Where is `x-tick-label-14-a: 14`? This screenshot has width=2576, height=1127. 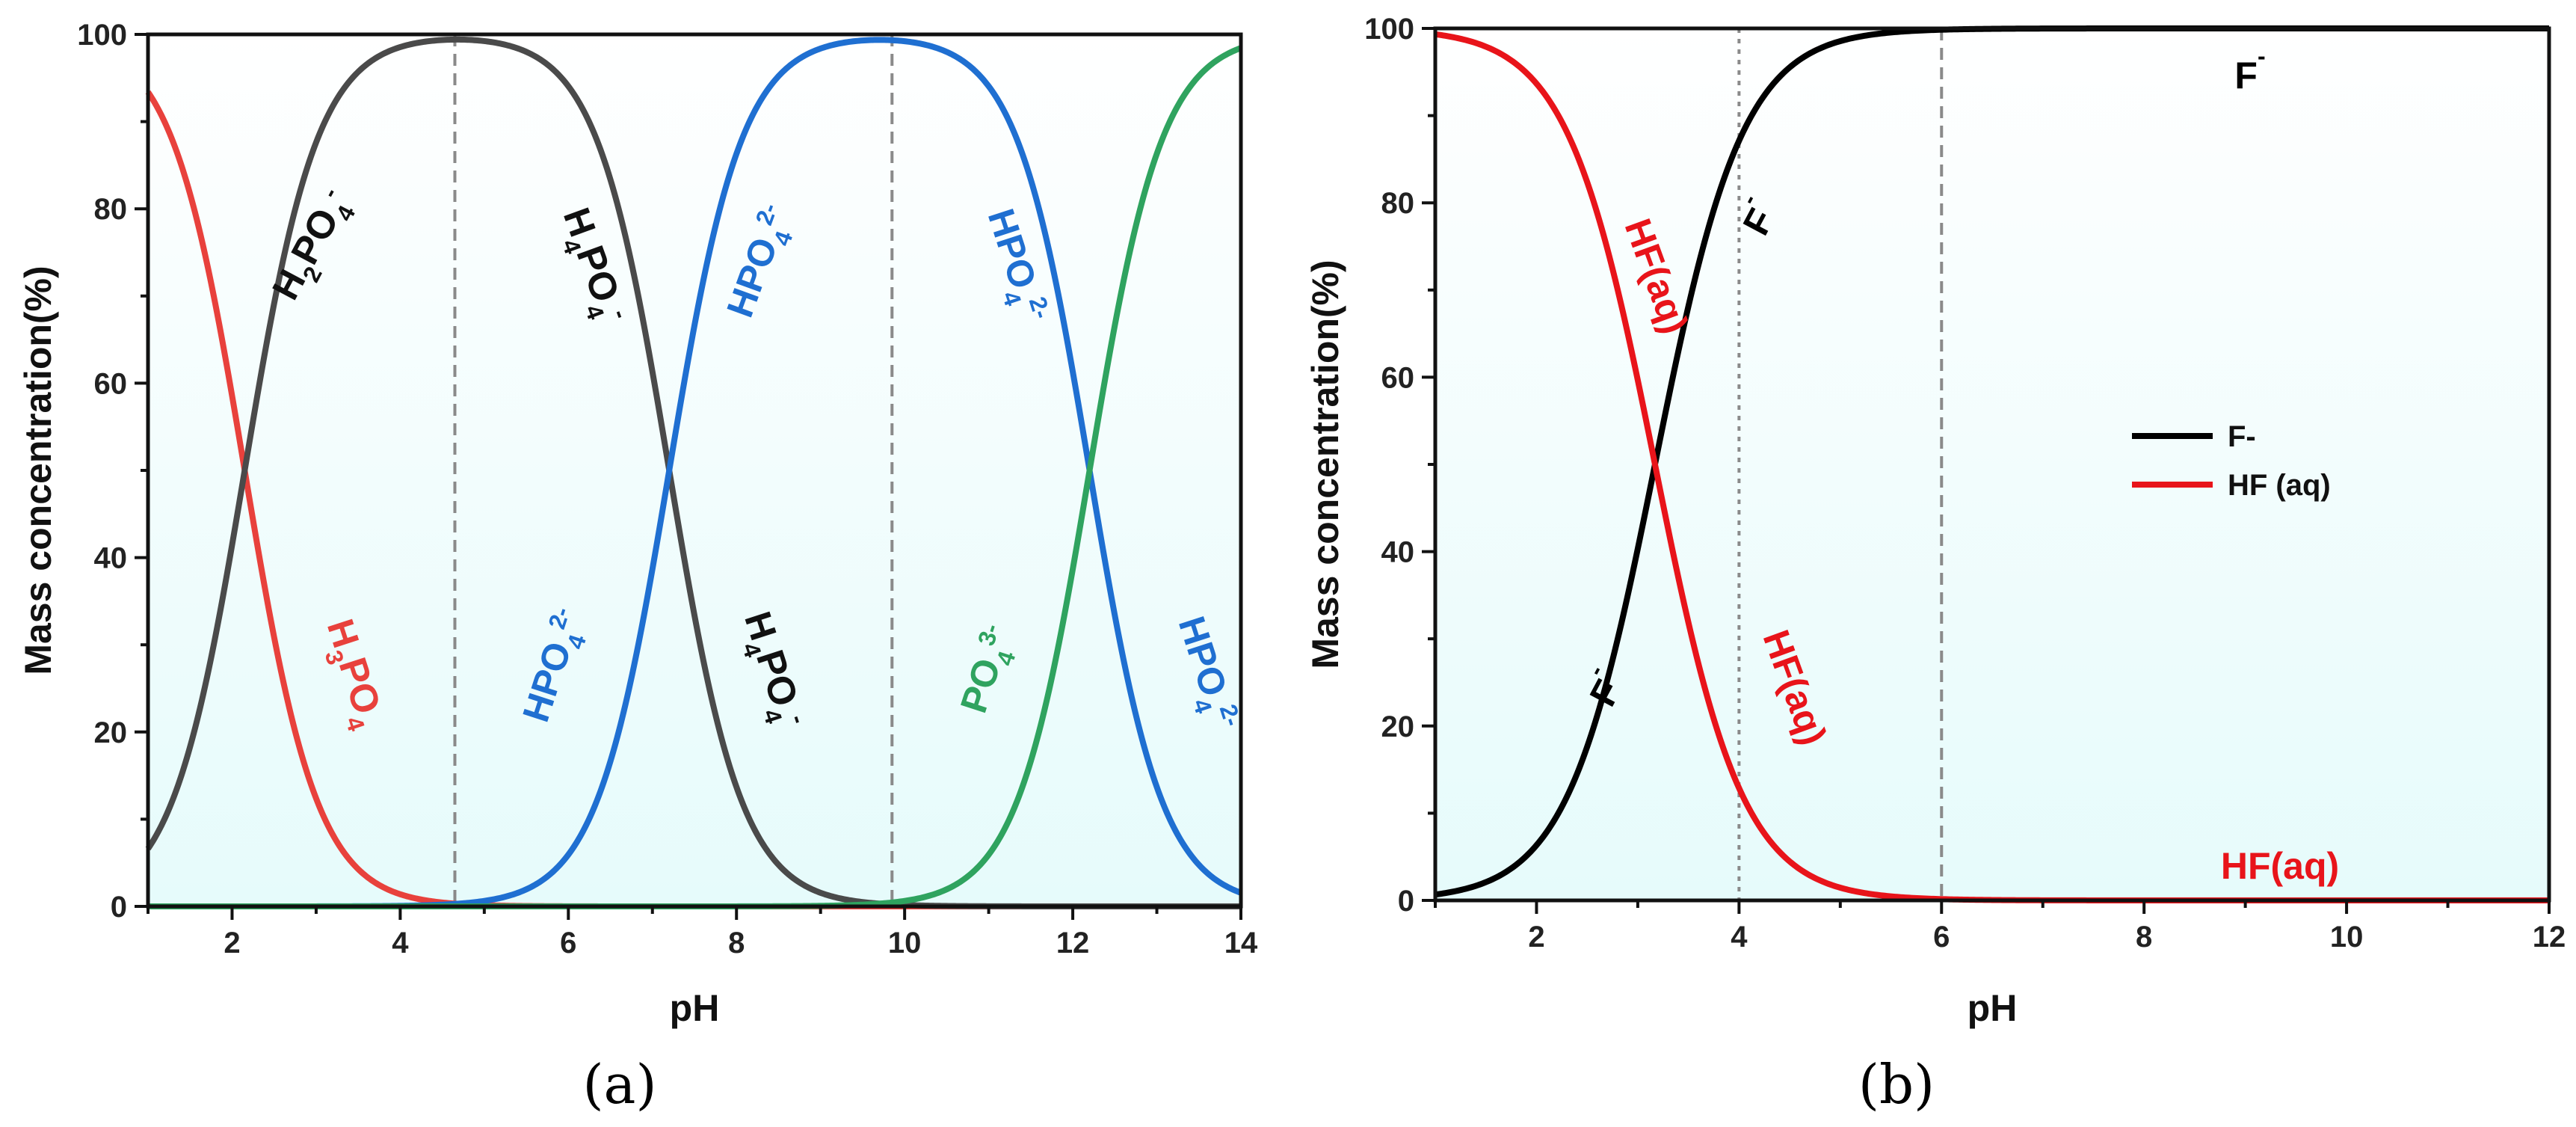
x-tick-label-14-a: 14 is located at coordinates (1241, 943).